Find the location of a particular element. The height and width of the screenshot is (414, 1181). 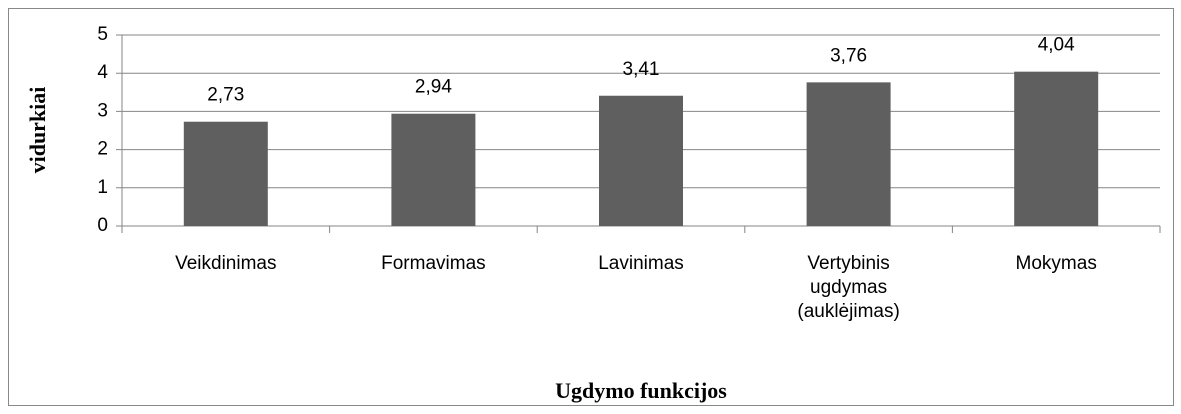

x-axis-title: Ugdymo funkcijos is located at coordinates (641, 390).